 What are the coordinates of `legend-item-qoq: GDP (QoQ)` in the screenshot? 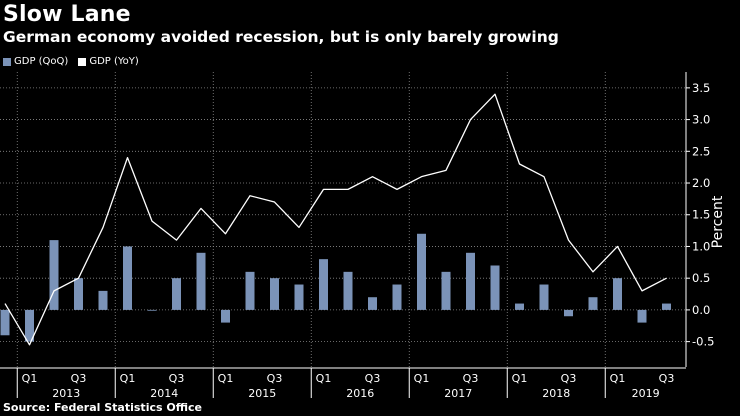 It's located at (35, 61).